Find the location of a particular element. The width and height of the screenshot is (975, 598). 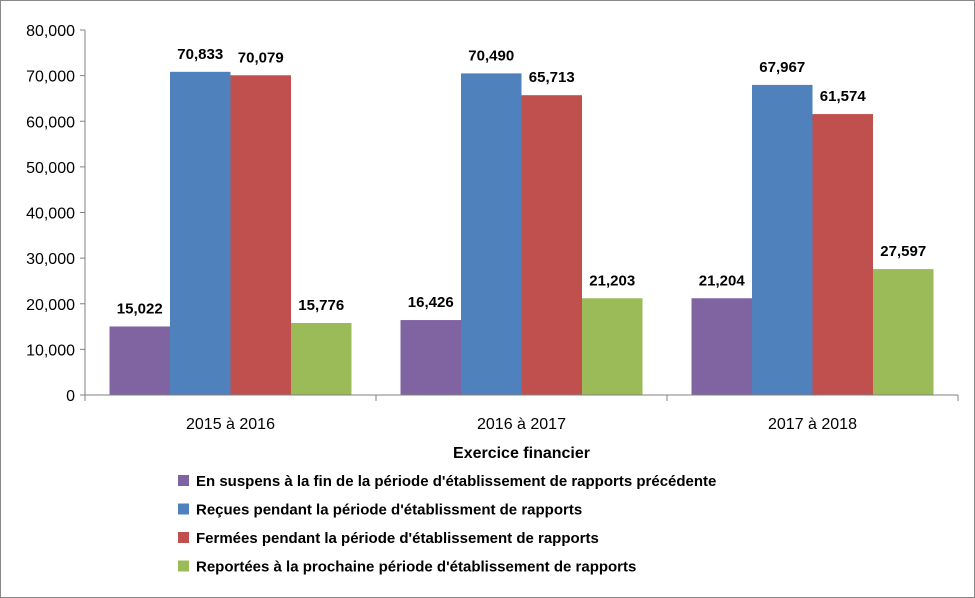

data-label: 61,574 is located at coordinates (843, 96).